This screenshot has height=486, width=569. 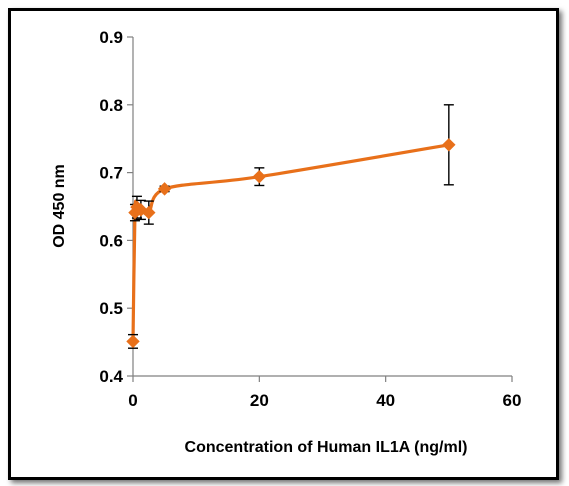 What do you see at coordinates (111, 37) in the screenshot?
I see `y-tick-label: 0.9` at bounding box center [111, 37].